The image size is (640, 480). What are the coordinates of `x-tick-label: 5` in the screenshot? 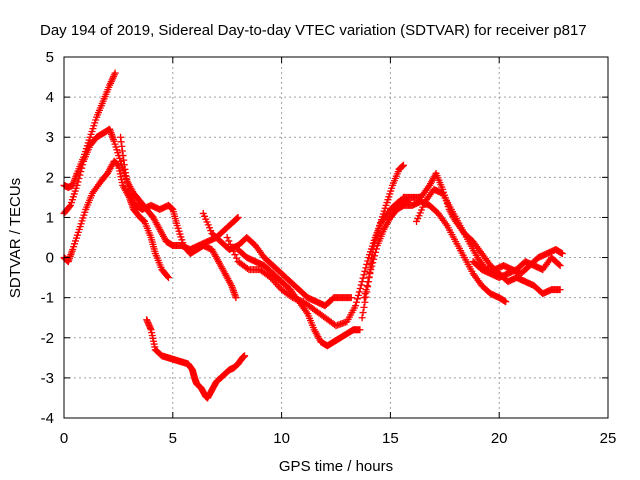 It's located at (173, 438).